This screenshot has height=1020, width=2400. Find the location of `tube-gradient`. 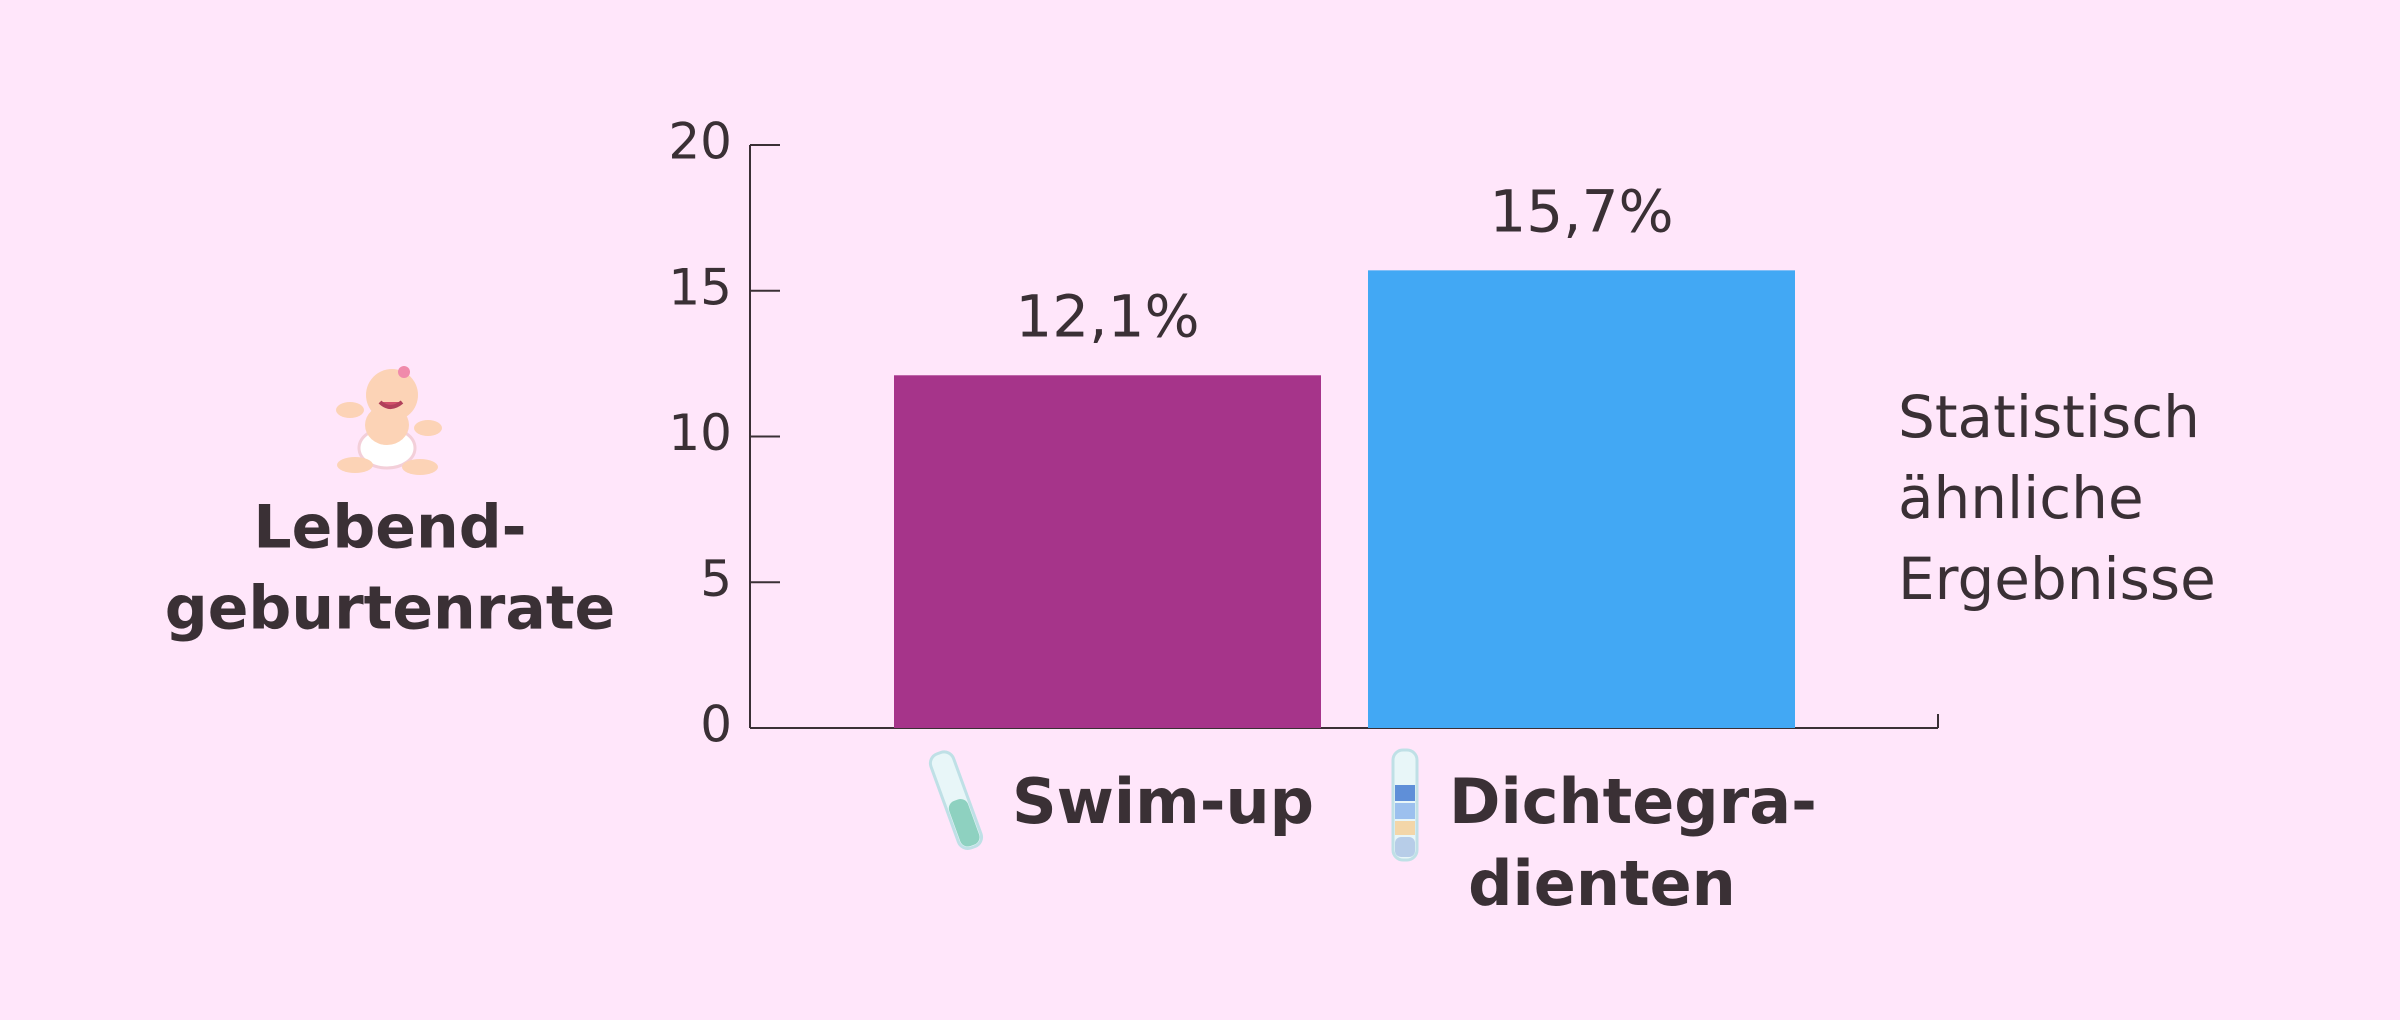

tube-gradient is located at coordinates (1405, 805).